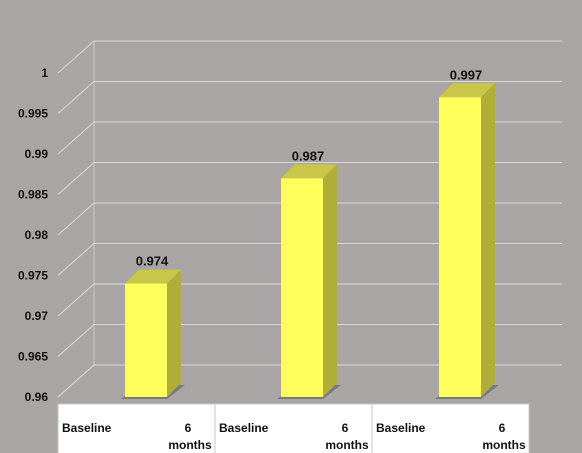 The image size is (582, 453). What do you see at coordinates (37, 316) in the screenshot?
I see `y-tick-label: 0.97` at bounding box center [37, 316].